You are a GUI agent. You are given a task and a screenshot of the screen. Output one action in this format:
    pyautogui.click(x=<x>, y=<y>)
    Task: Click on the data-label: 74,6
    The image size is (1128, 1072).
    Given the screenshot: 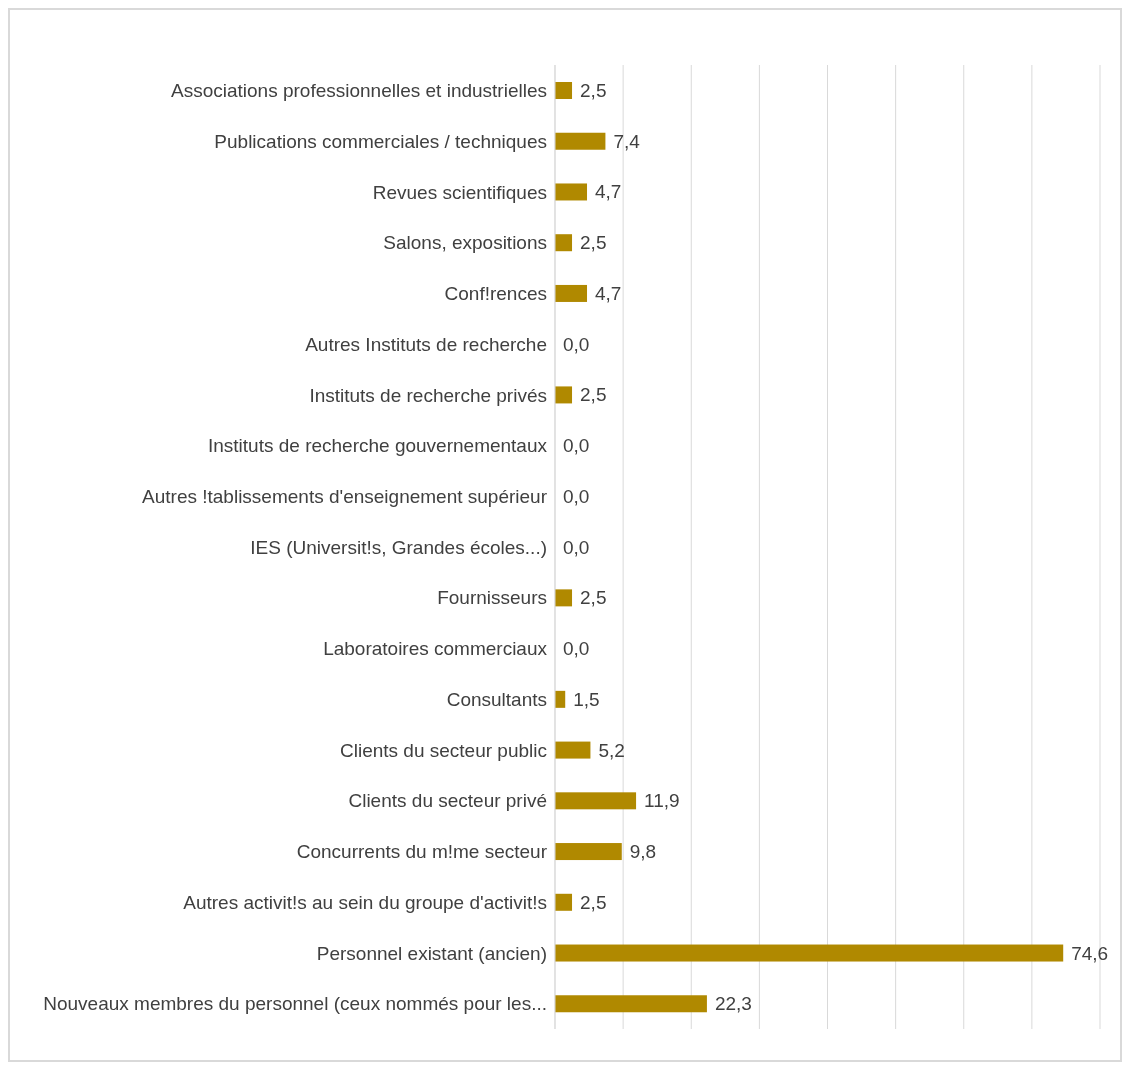 What is the action you would take?
    pyautogui.click(x=1090, y=953)
    